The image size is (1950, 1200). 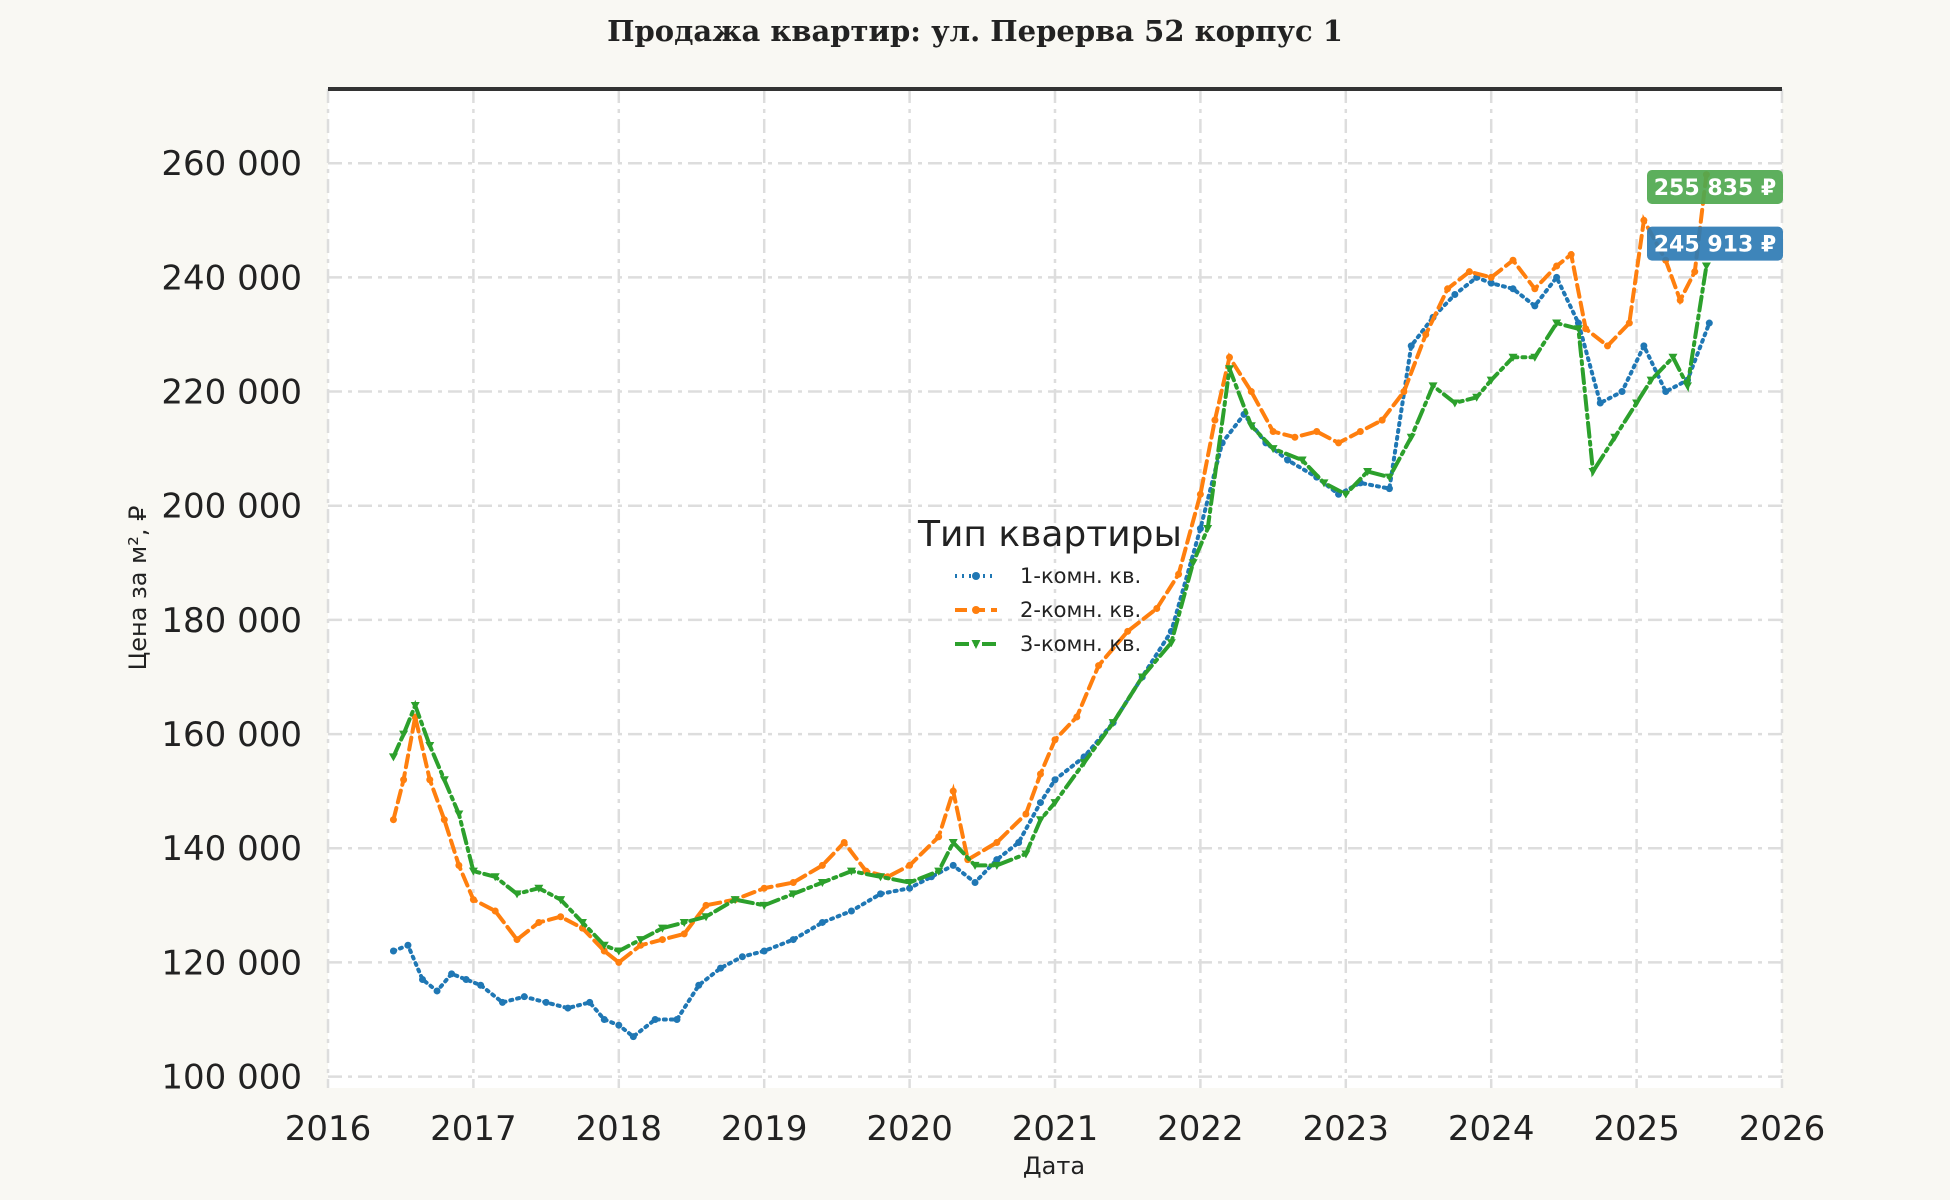 I want to click on x-tick-label: 2026, so click(x=1782, y=1129).